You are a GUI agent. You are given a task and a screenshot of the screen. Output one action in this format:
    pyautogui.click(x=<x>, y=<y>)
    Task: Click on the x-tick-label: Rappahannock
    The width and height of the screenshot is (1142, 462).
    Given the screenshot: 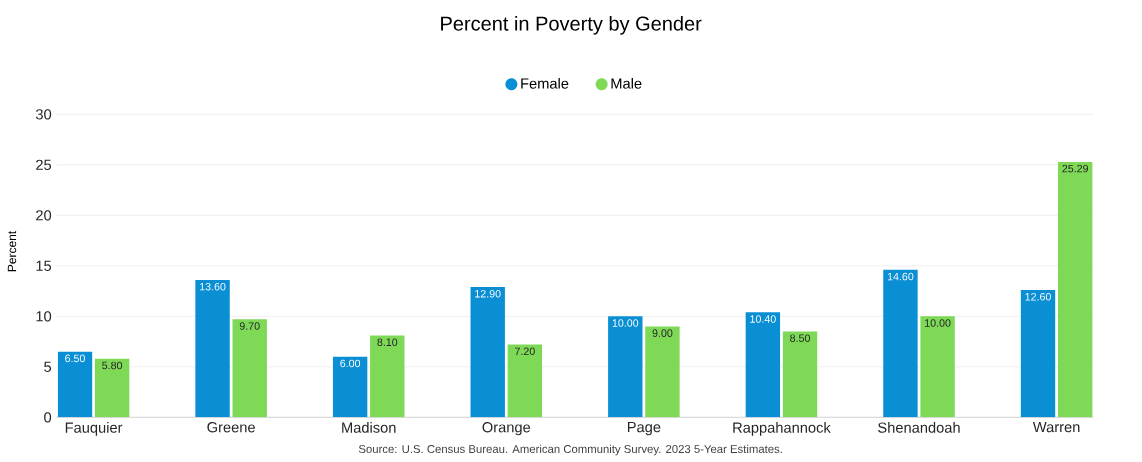 What is the action you would take?
    pyautogui.click(x=782, y=429)
    